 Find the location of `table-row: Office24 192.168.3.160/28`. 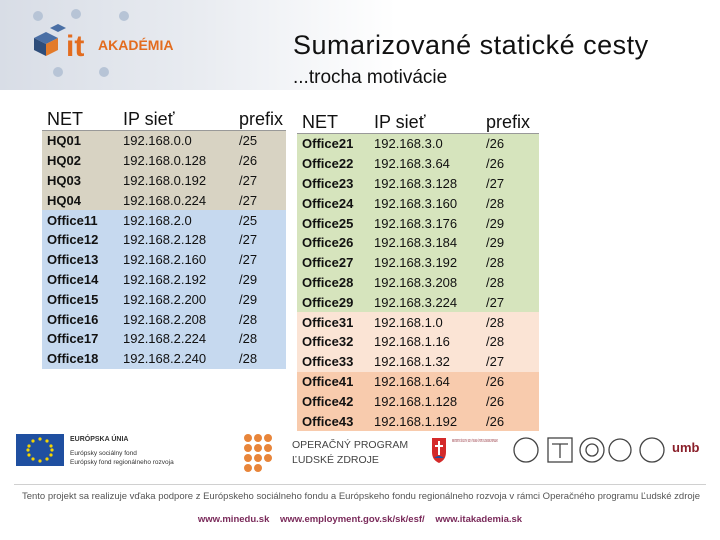

table-row: Office24 192.168.3.160/28 is located at coordinates (418, 203).